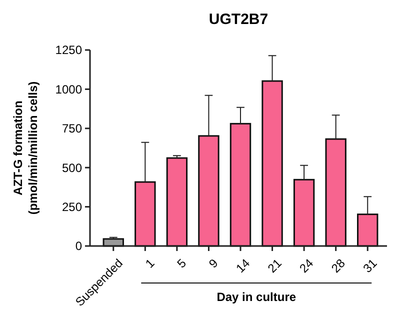 Image resolution: width=393 pixels, height=322 pixels. I want to click on y-axis-title: AZT-G formation (pmol/min/million cells), so click(25, 148).